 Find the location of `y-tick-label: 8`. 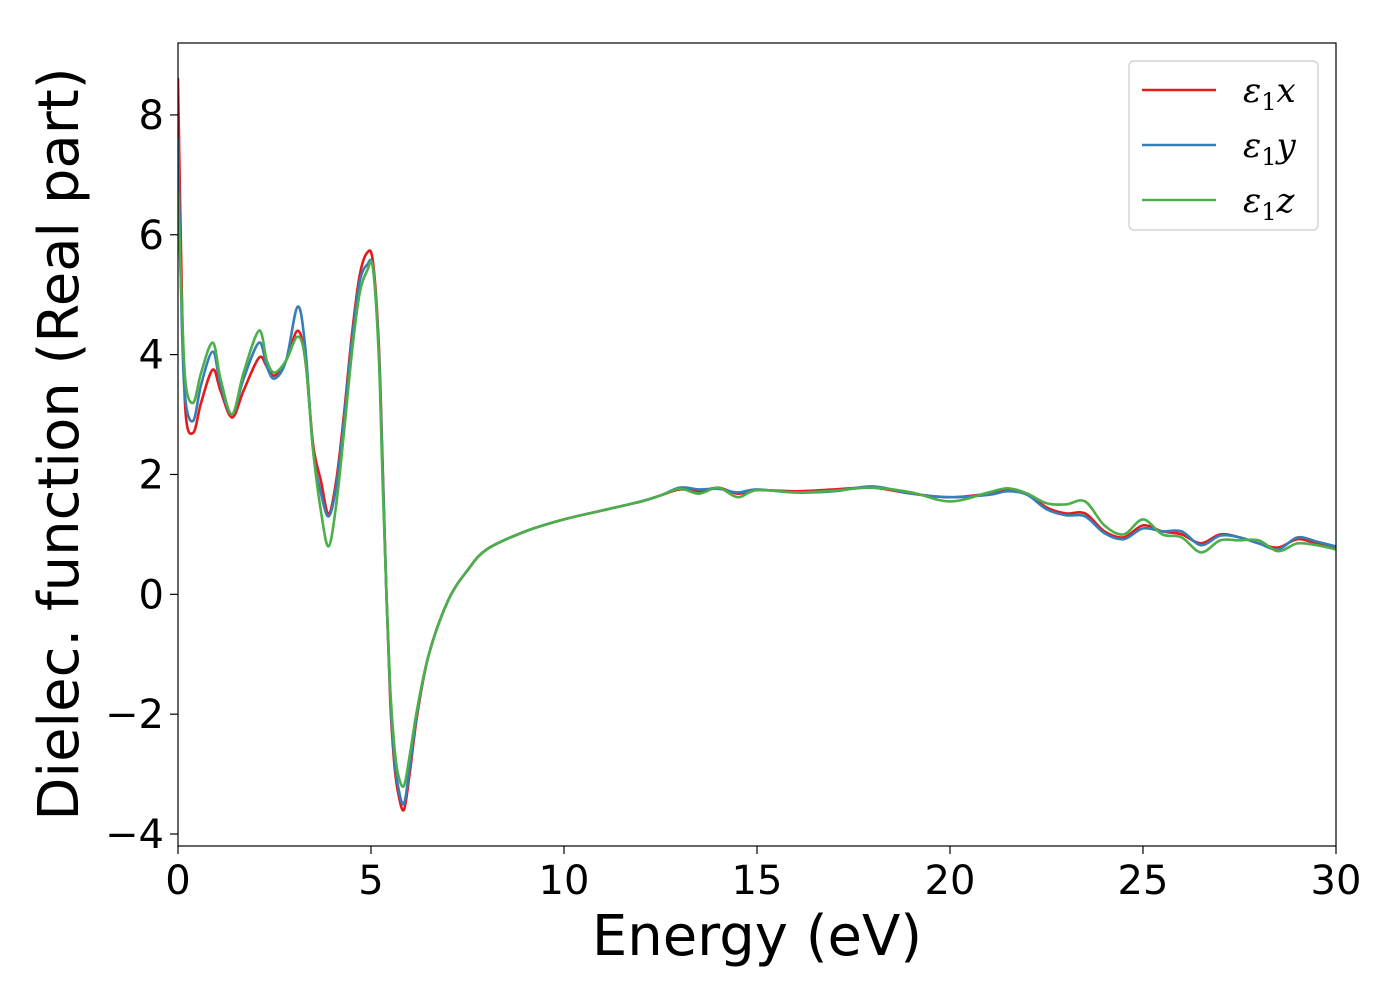

y-tick-label: 8 is located at coordinates (151, 116).